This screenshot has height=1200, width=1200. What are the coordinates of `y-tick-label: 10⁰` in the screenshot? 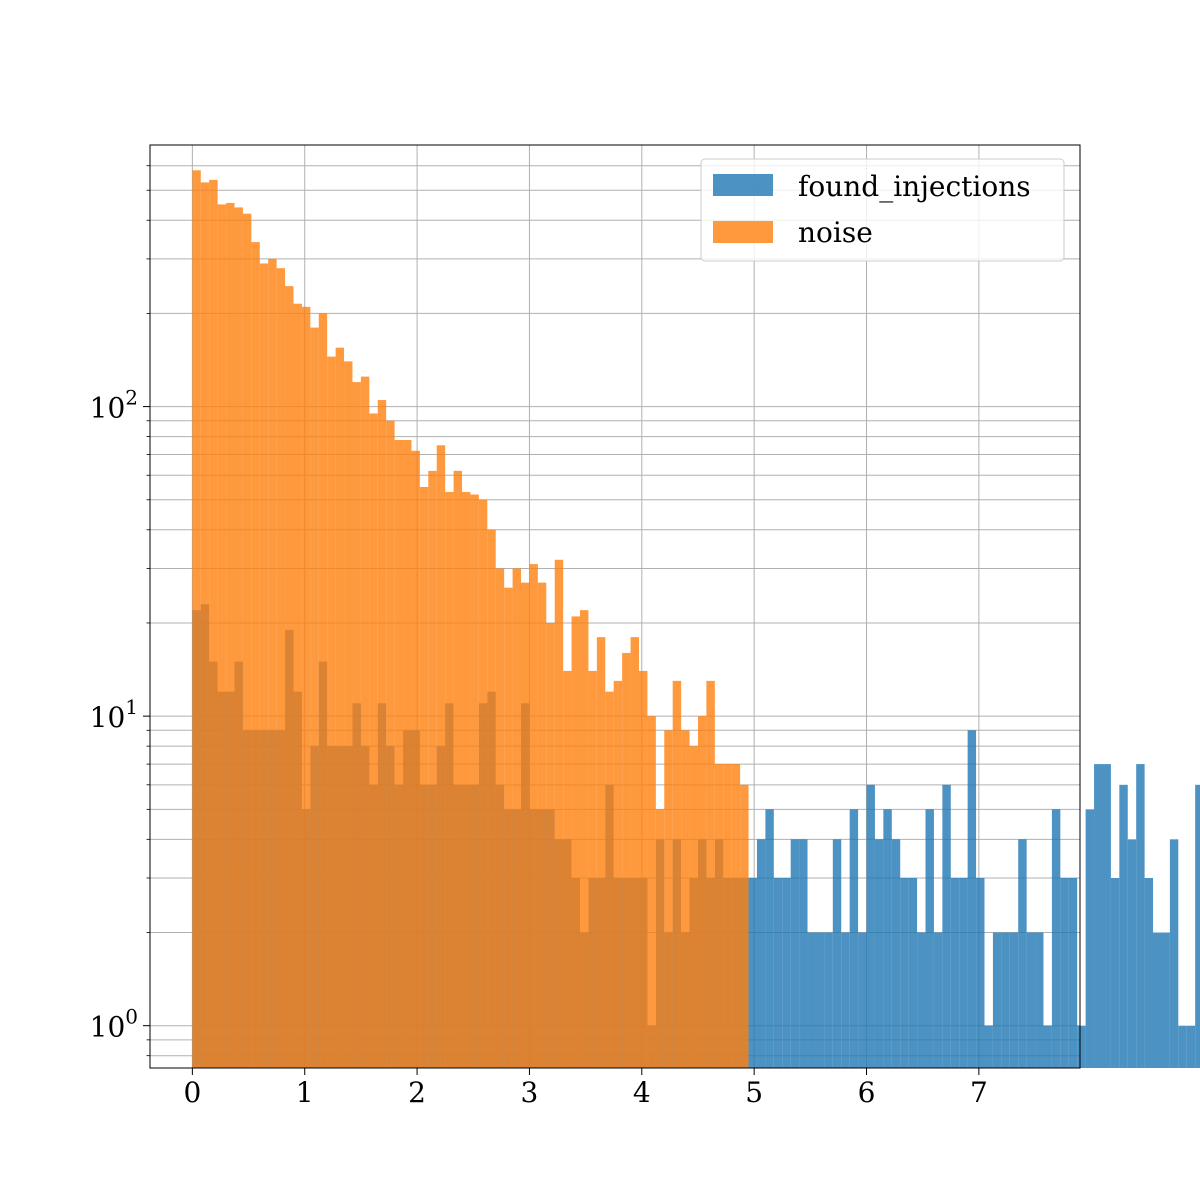 It's located at (114, 1024).